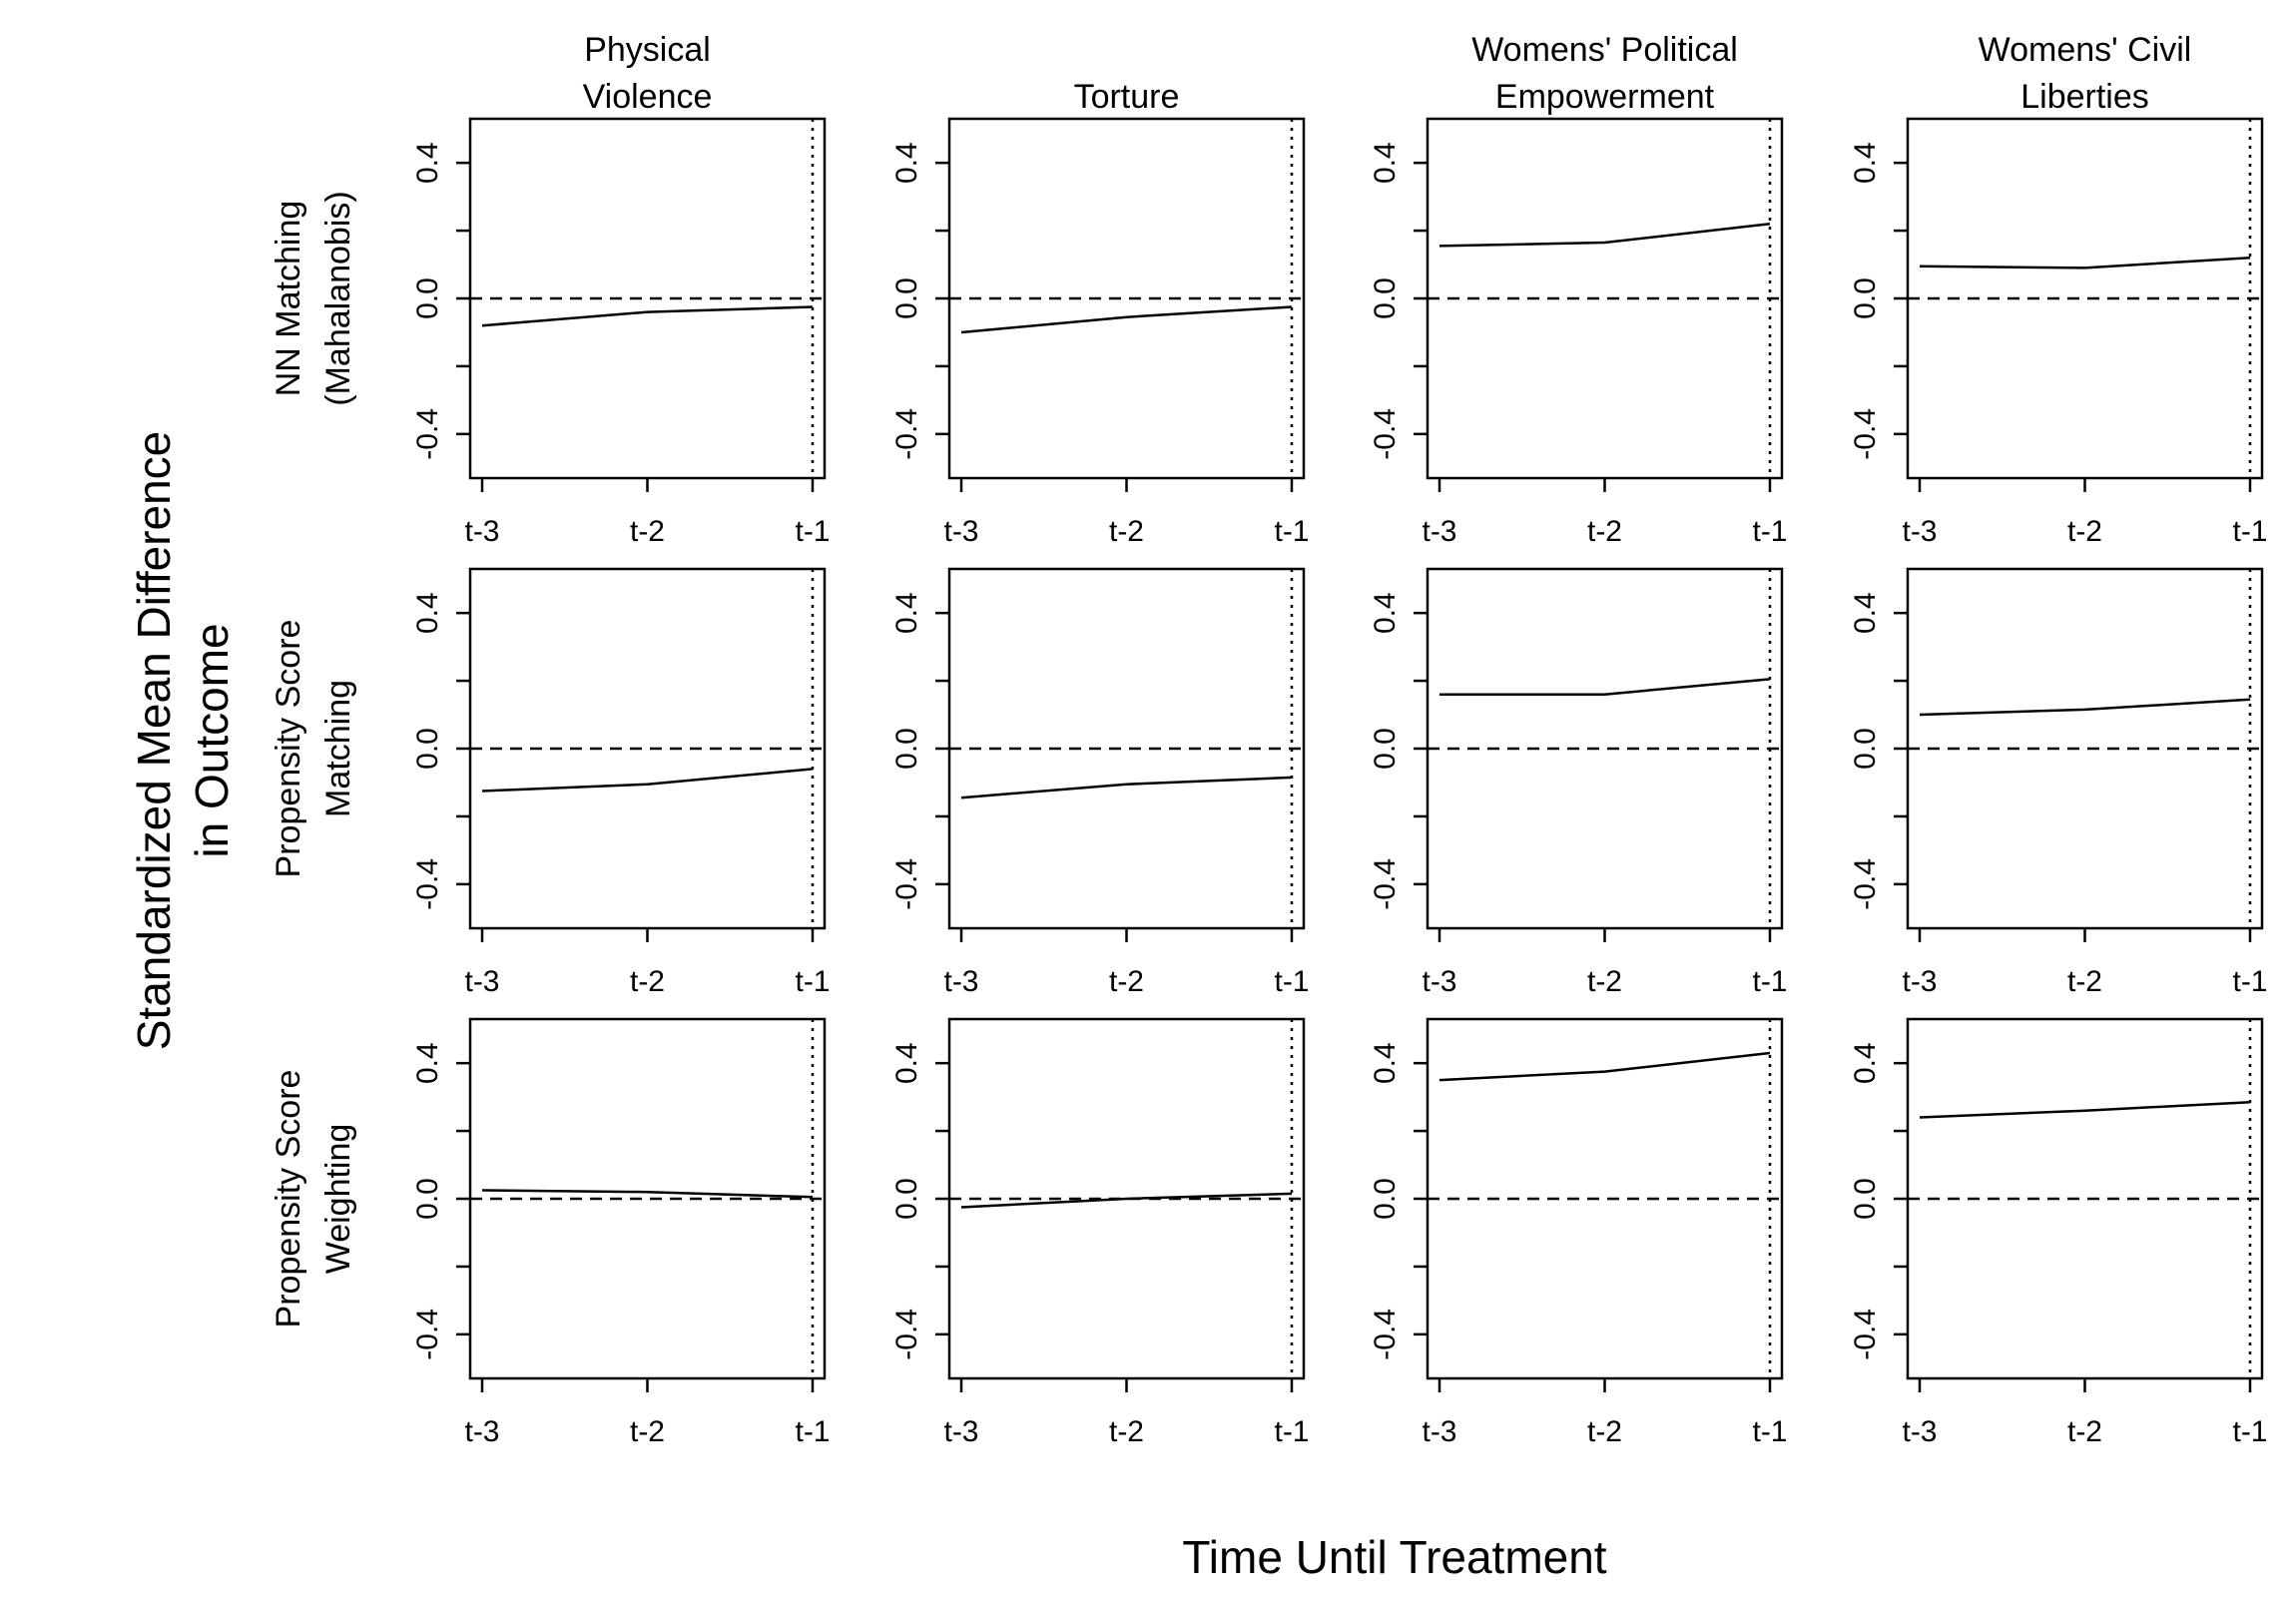 This screenshot has width=2296, height=1597. What do you see at coordinates (2085, 97) in the screenshot?
I see `column-title-3-line-1: Liberties` at bounding box center [2085, 97].